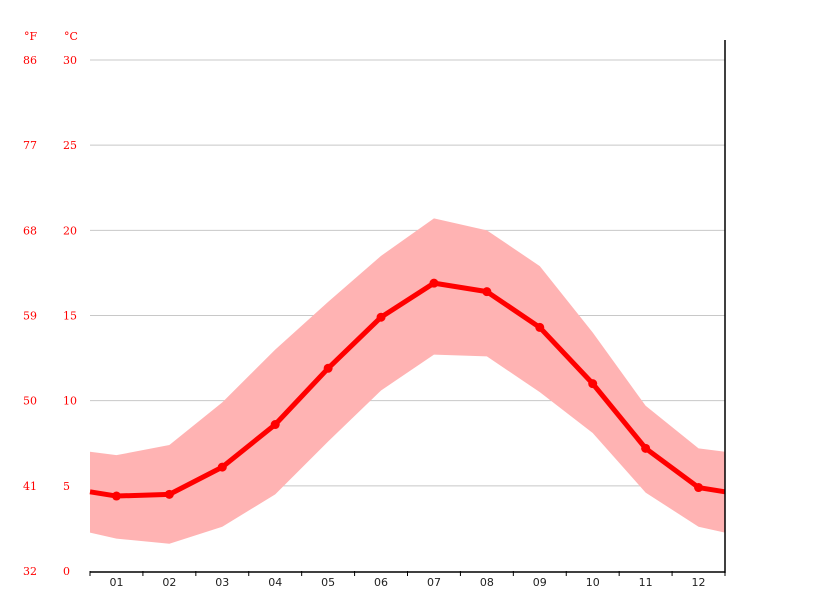  Describe the element at coordinates (70, 316) in the screenshot. I see `y-tick-label-c: 15` at that location.